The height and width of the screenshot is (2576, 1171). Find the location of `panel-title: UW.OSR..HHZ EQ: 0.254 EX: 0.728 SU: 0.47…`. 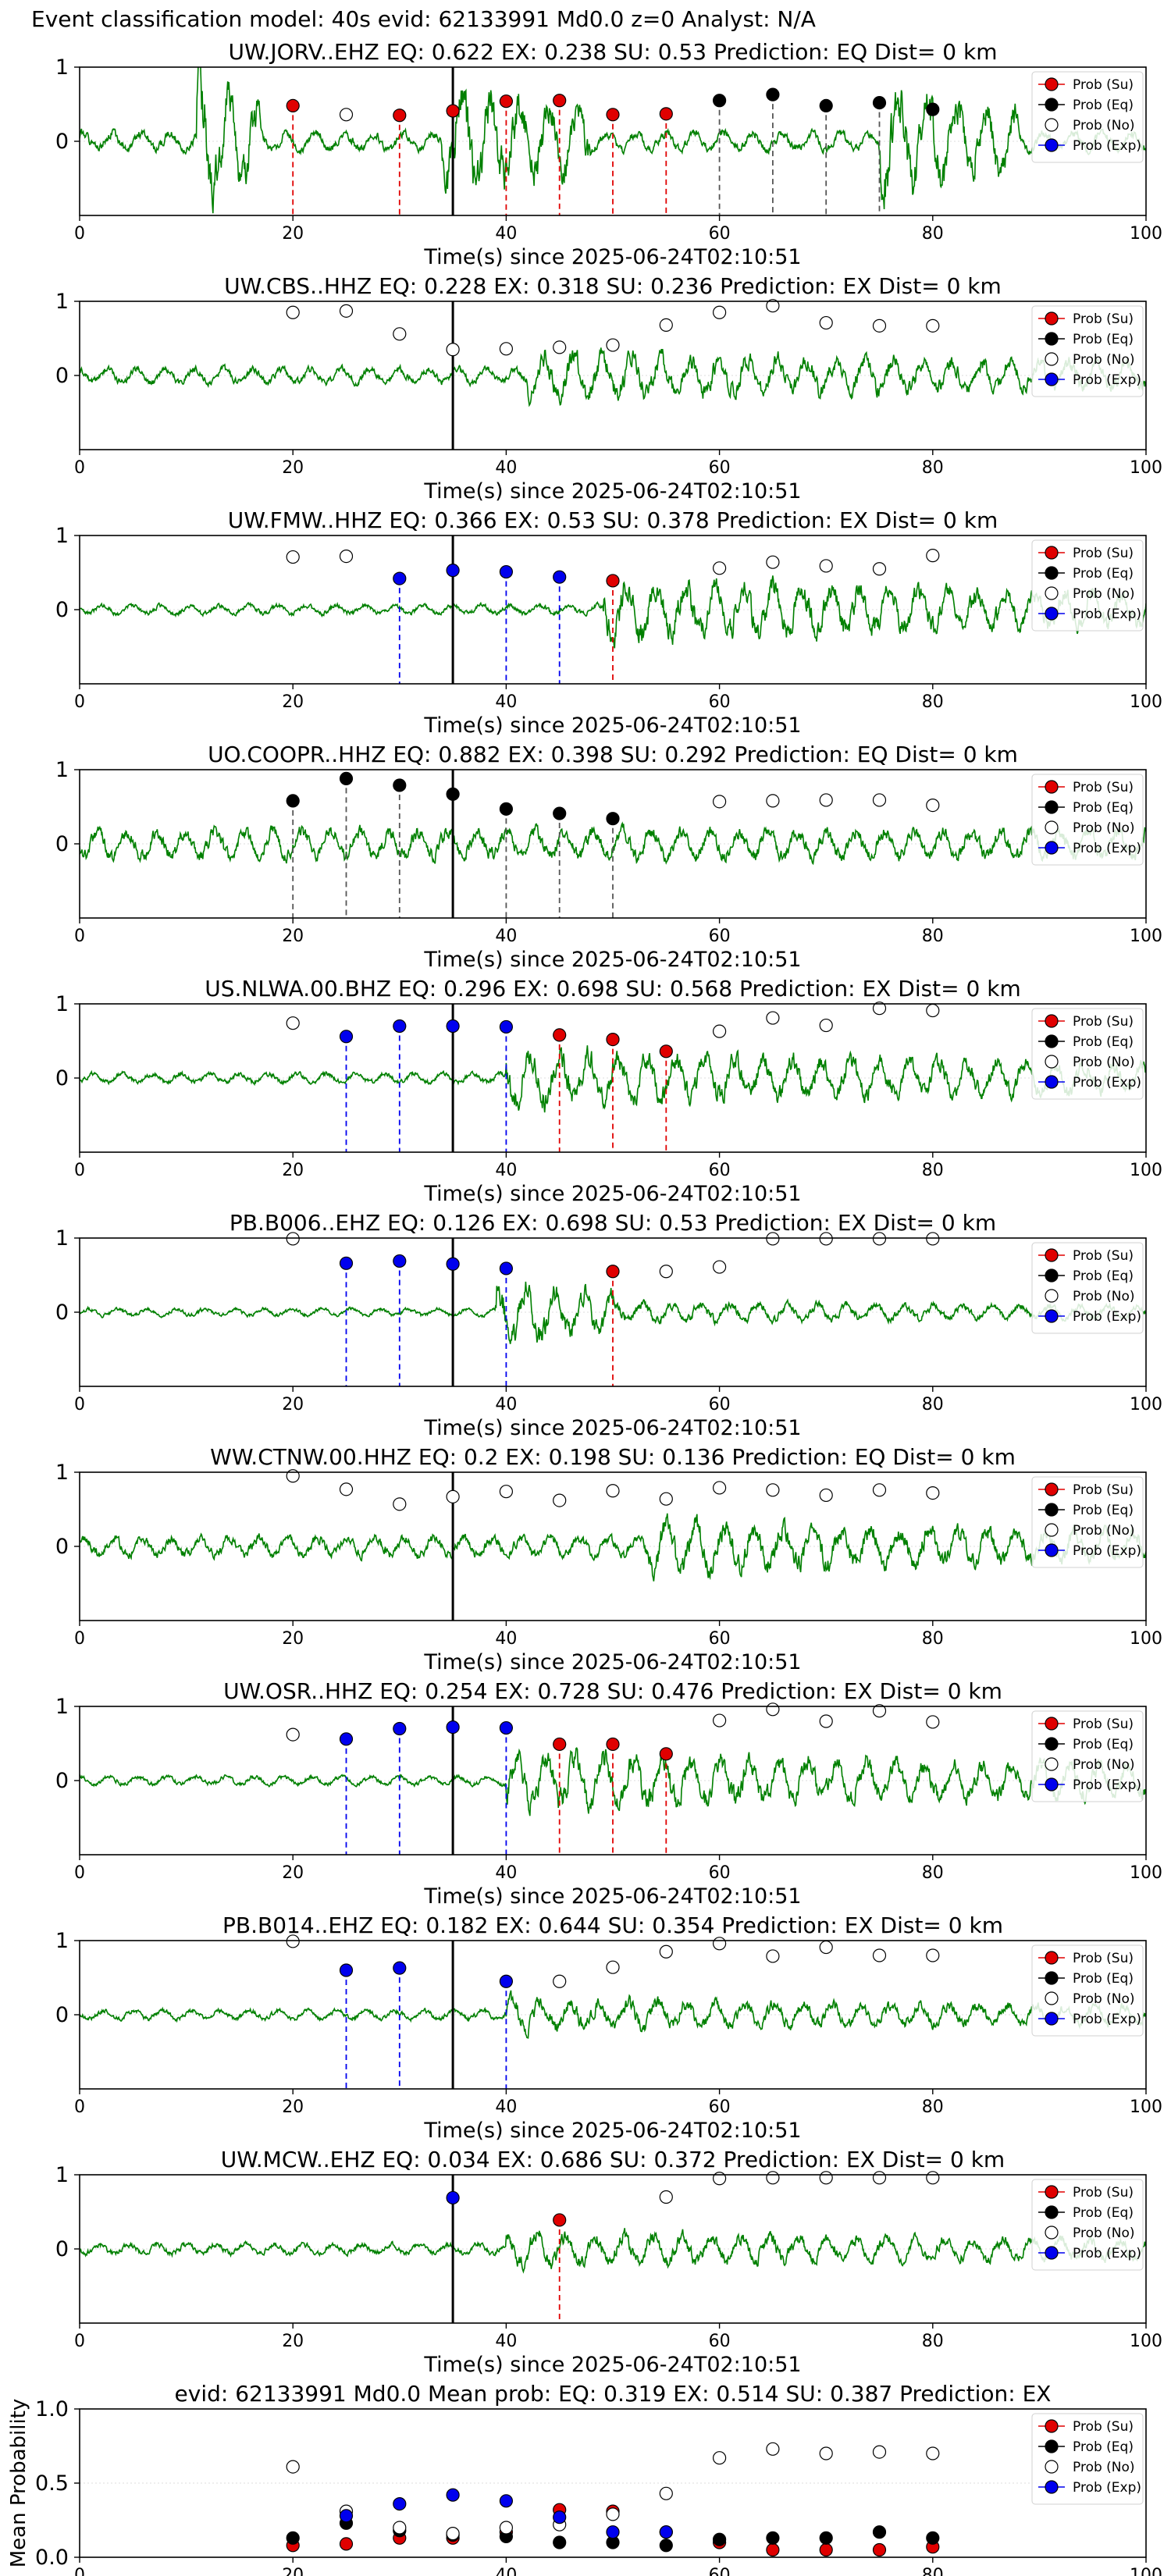

panel-title: UW.OSR..HHZ EQ: 0.254 EX: 0.728 SU: 0.47… is located at coordinates (612, 1691).